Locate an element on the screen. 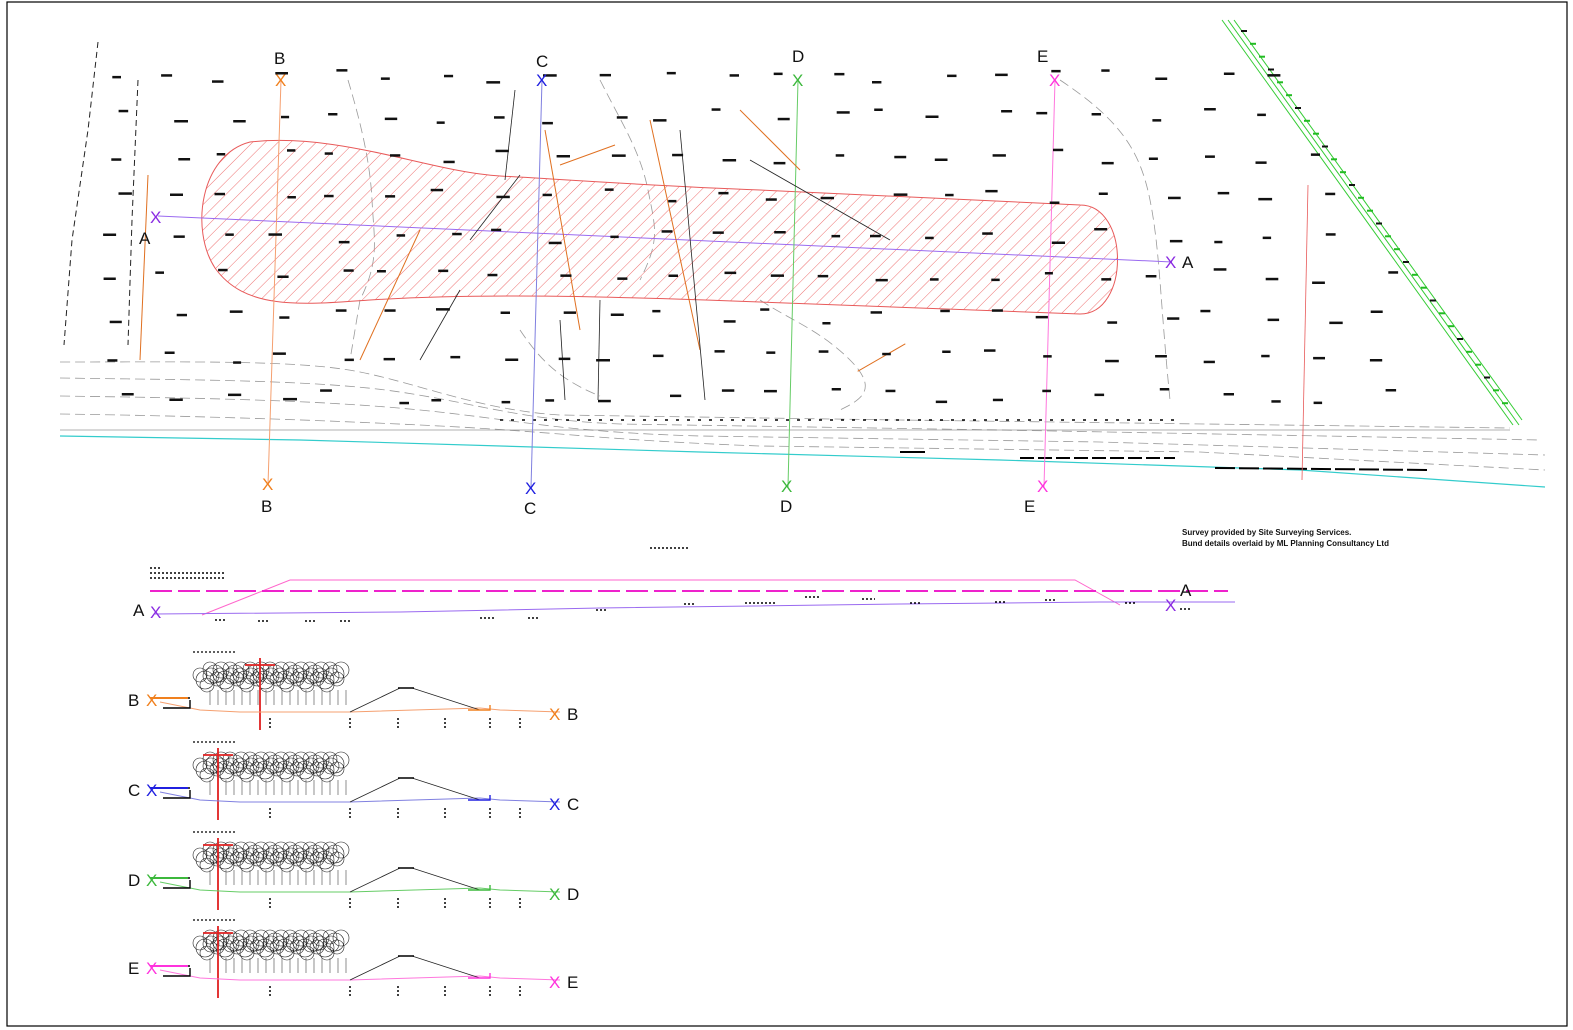 The image size is (1573, 1030). section-a-elev-right-label: A is located at coordinates (1186, 590).